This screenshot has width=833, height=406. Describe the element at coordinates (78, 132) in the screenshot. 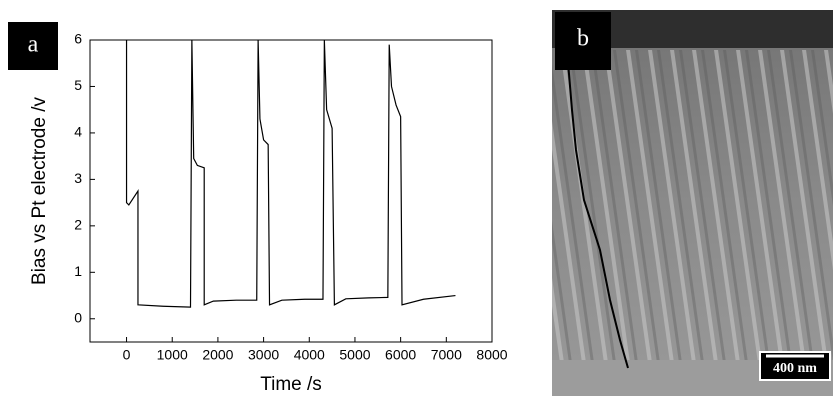

I see `y-tick-label: 4` at that location.